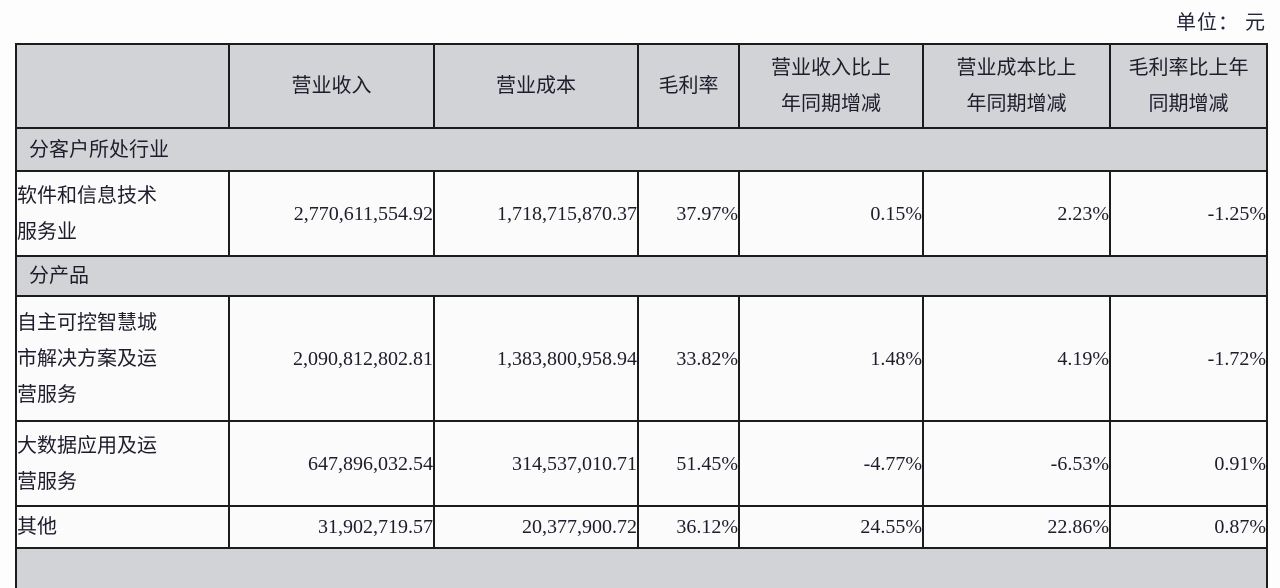 The height and width of the screenshot is (588, 1280). Describe the element at coordinates (1016, 527) in the screenshot. I see `cost-yoy-value: 22.86%` at that location.